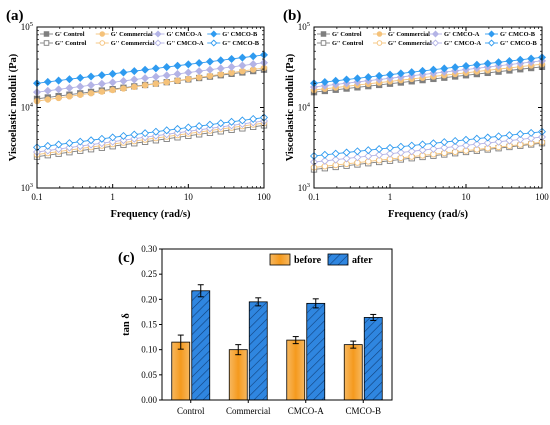 The width and height of the screenshot is (550, 425). Describe the element at coordinates (304, 26) in the screenshot. I see `y-tick-label: 105` at that location.